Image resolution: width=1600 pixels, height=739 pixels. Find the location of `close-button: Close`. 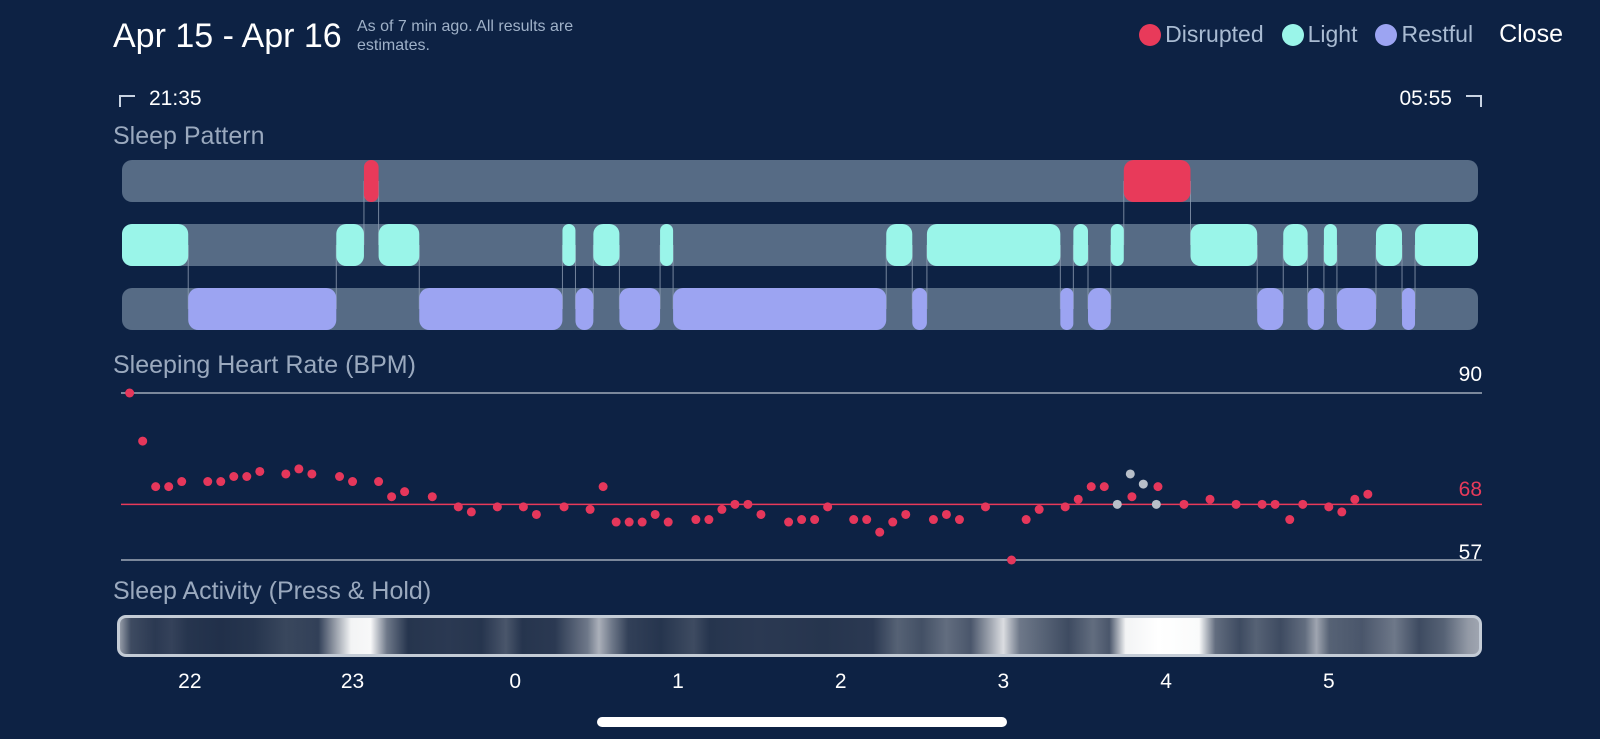

close-button: Close is located at coordinates (1531, 34).